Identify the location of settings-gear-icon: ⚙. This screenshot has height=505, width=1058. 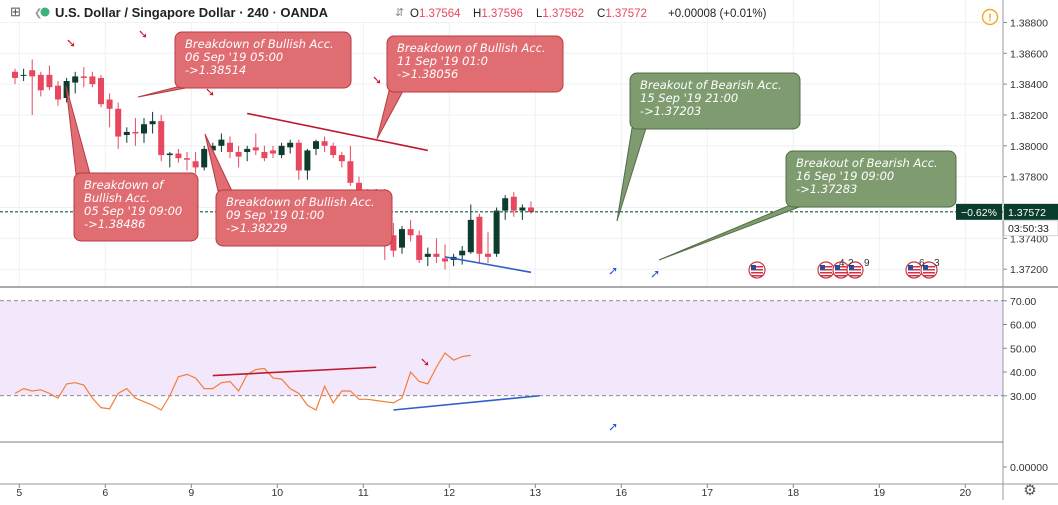
(1029, 490).